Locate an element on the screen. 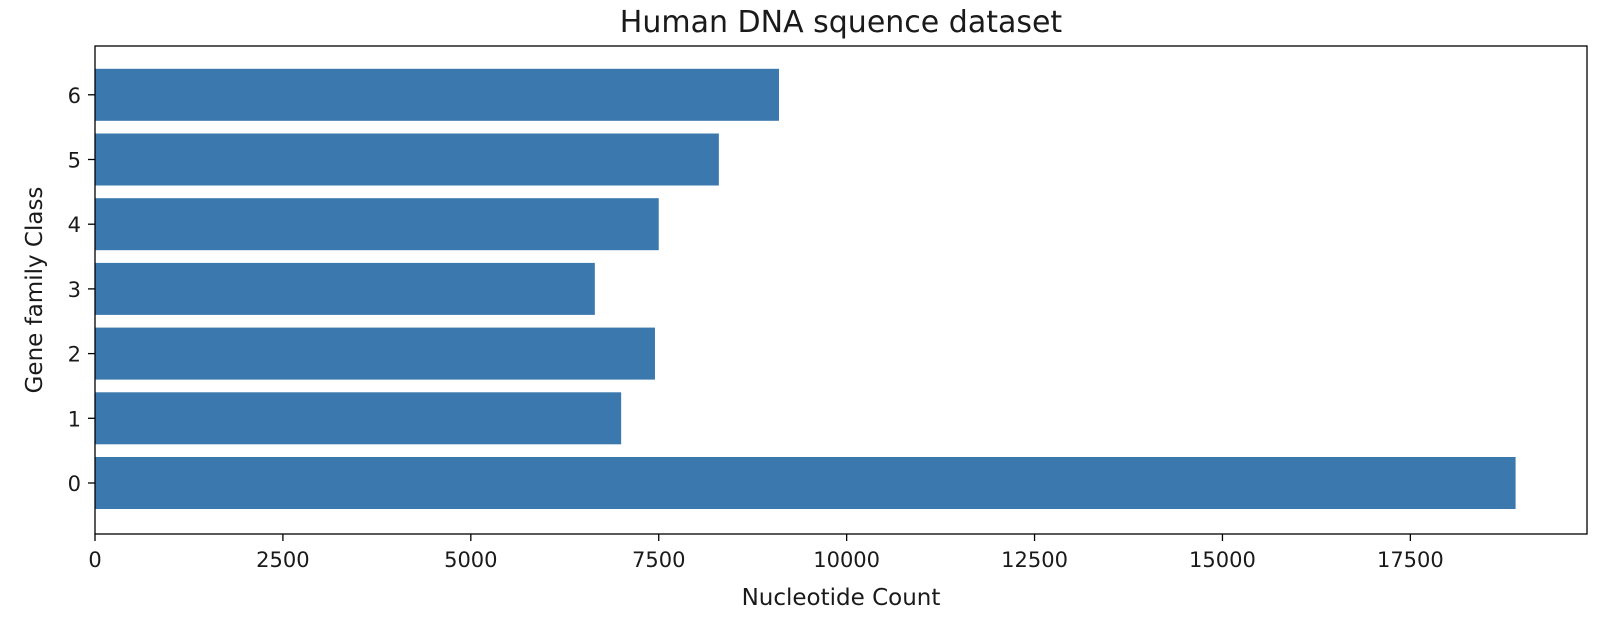 The image size is (1620, 622). y-tick-label: 1 is located at coordinates (74, 419).